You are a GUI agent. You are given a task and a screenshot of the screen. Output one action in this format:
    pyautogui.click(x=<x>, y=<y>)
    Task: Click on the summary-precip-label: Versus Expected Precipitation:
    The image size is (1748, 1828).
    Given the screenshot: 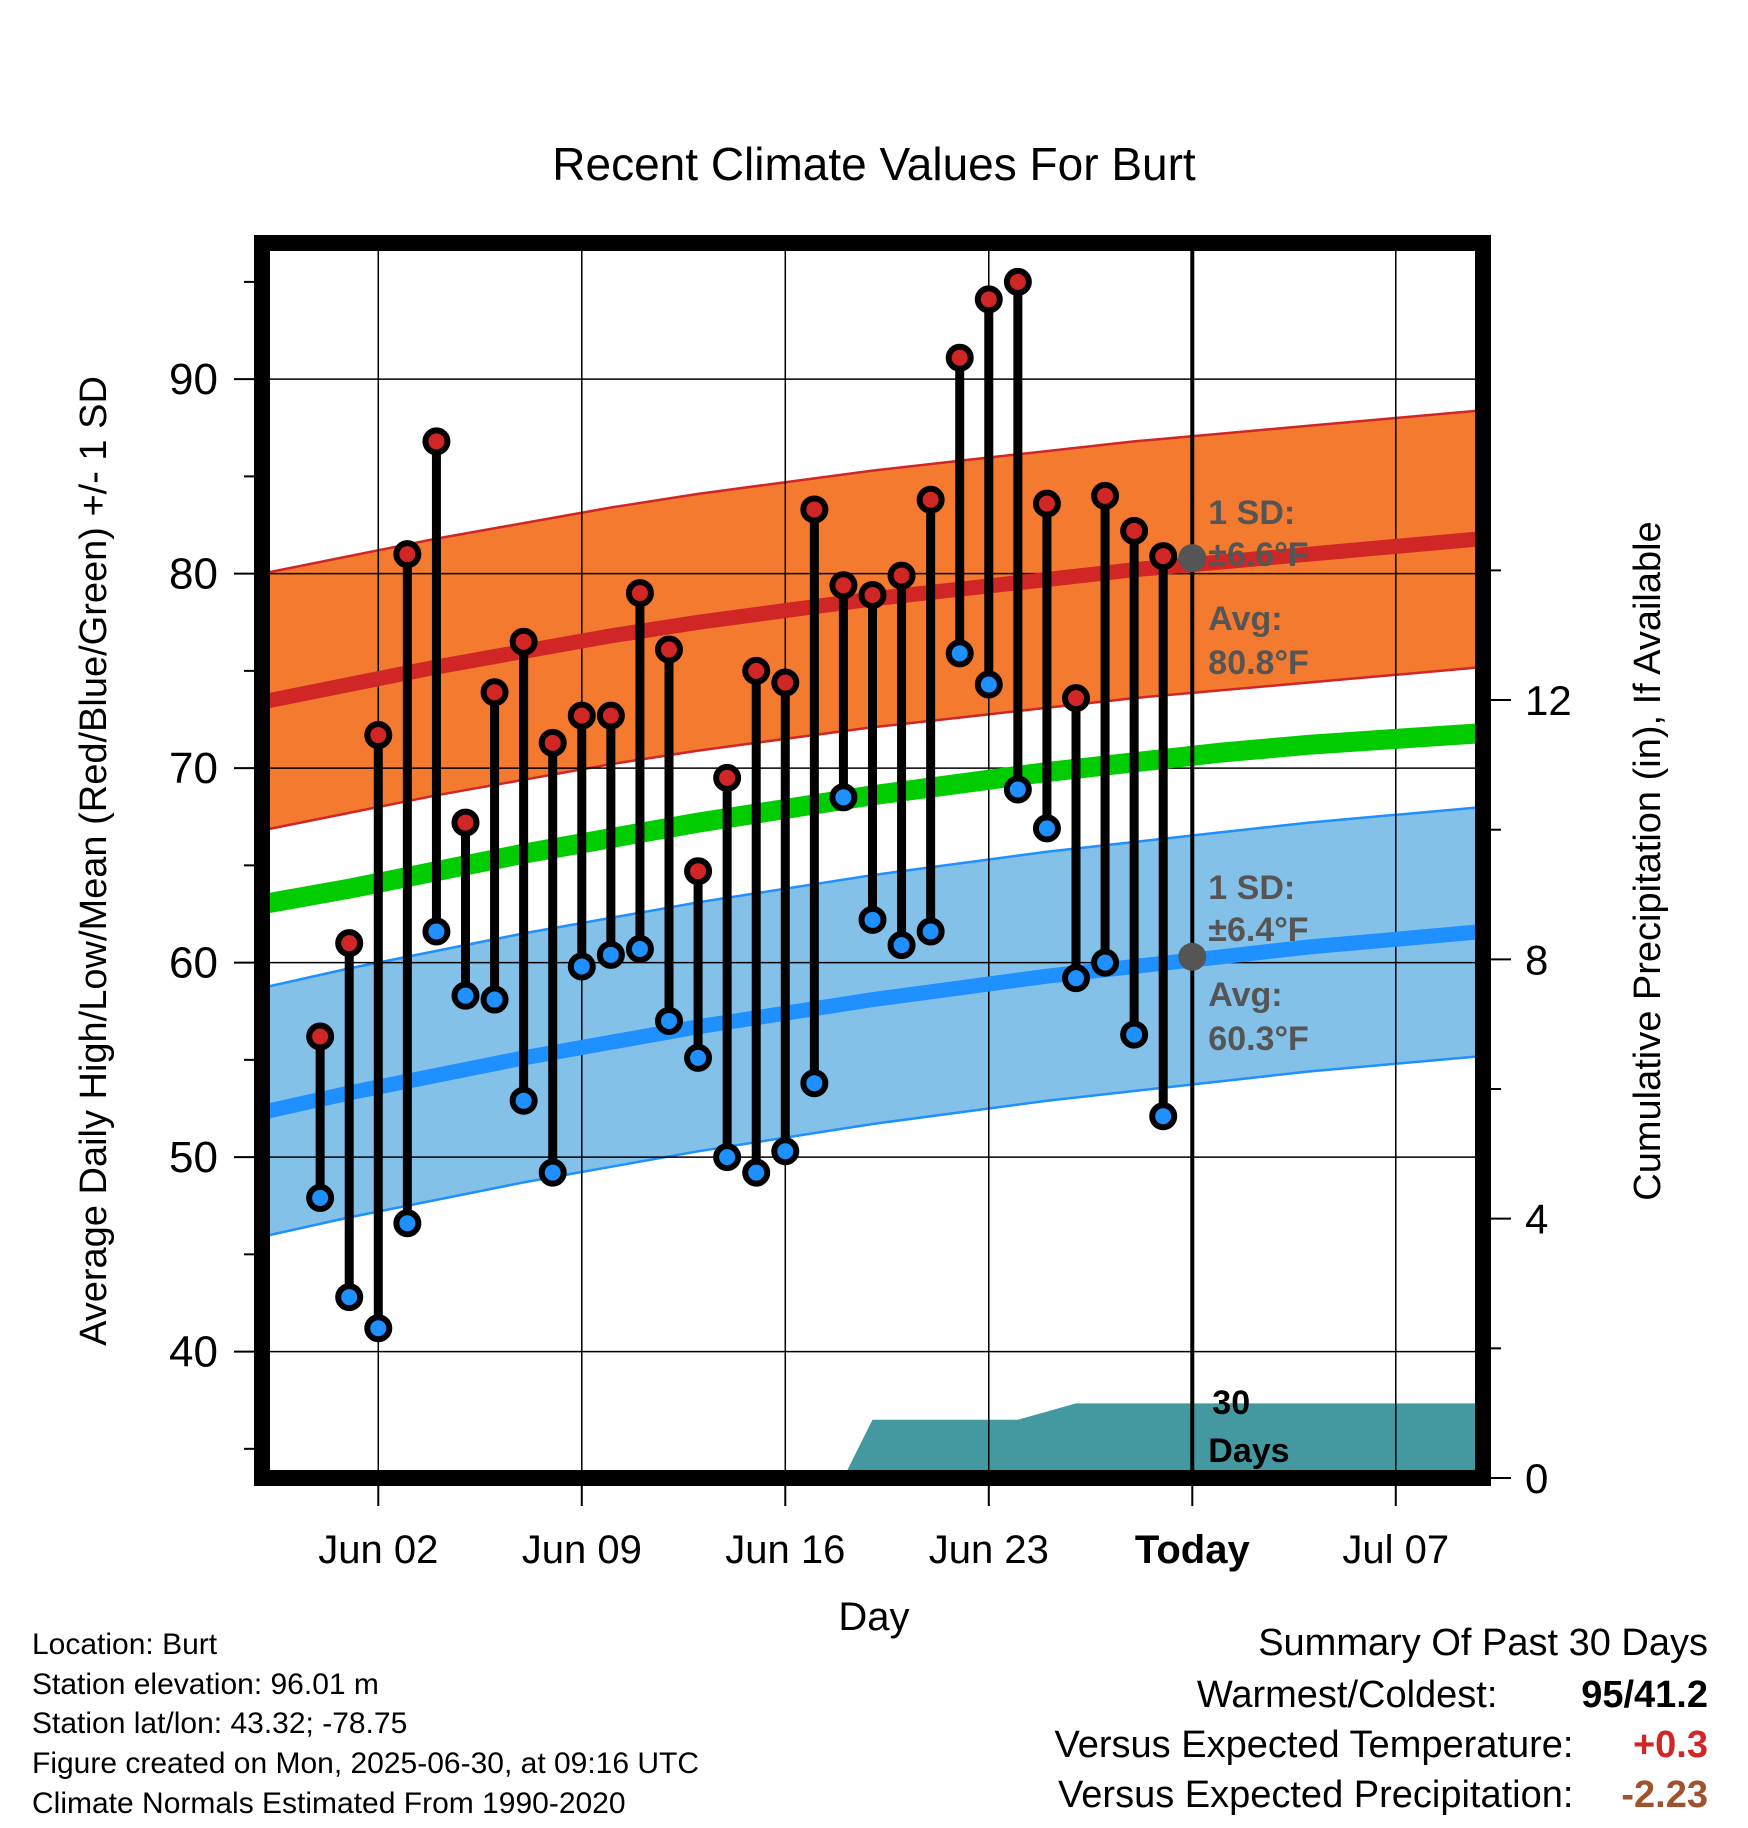 What is the action you would take?
    pyautogui.click(x=1316, y=1795)
    